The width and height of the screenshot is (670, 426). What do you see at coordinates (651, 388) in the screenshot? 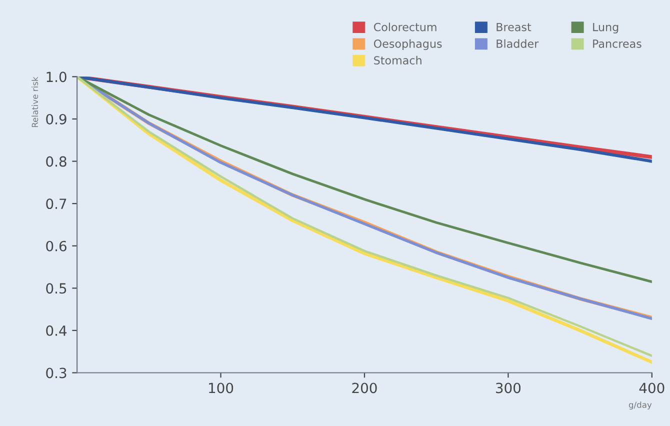
I see `x-tick-label: 400` at bounding box center [651, 388].